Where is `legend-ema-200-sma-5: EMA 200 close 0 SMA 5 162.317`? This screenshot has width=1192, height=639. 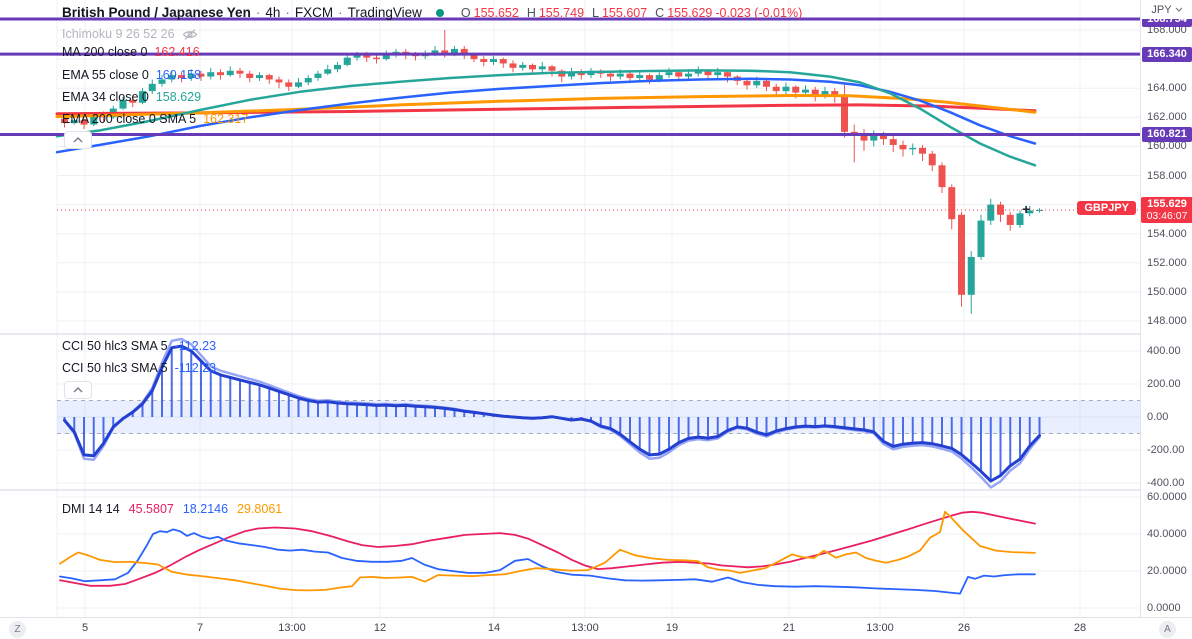 legend-ema-200-sma-5: EMA 200 close 0 SMA 5 162.317 is located at coordinates (155, 119).